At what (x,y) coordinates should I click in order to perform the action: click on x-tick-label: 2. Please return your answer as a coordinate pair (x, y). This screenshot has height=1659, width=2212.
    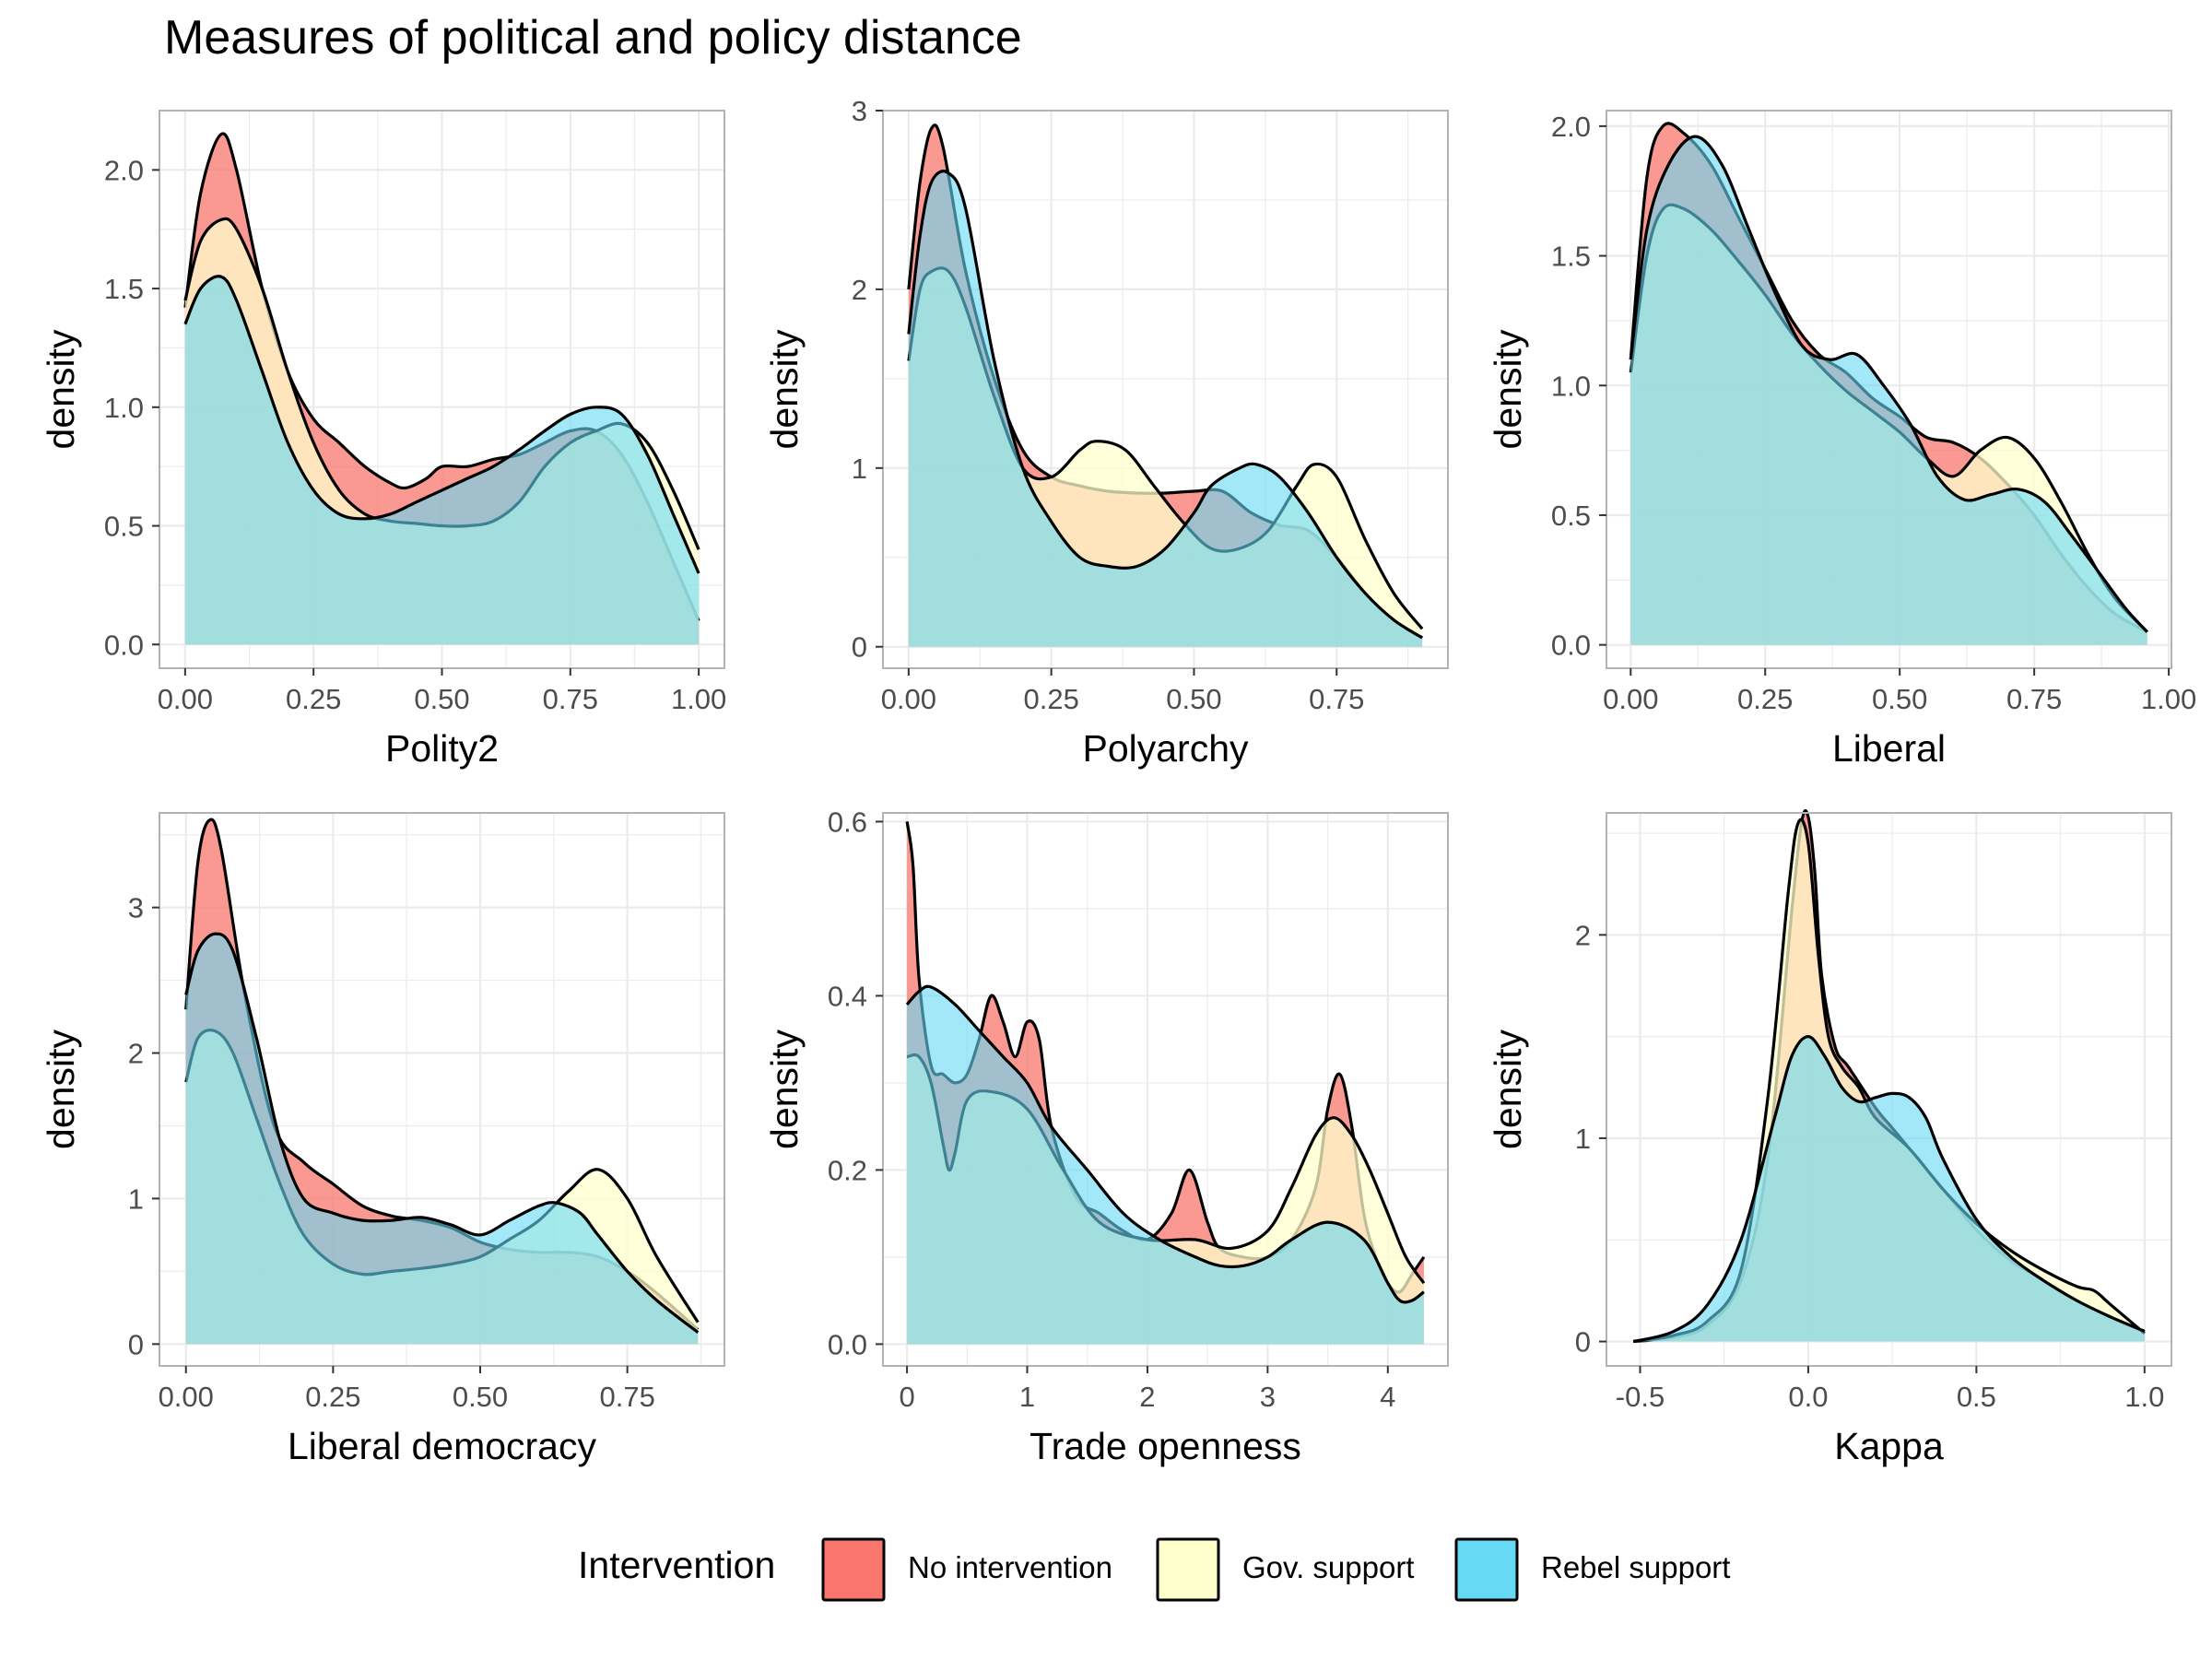
    Looking at the image, I should click on (1147, 1397).